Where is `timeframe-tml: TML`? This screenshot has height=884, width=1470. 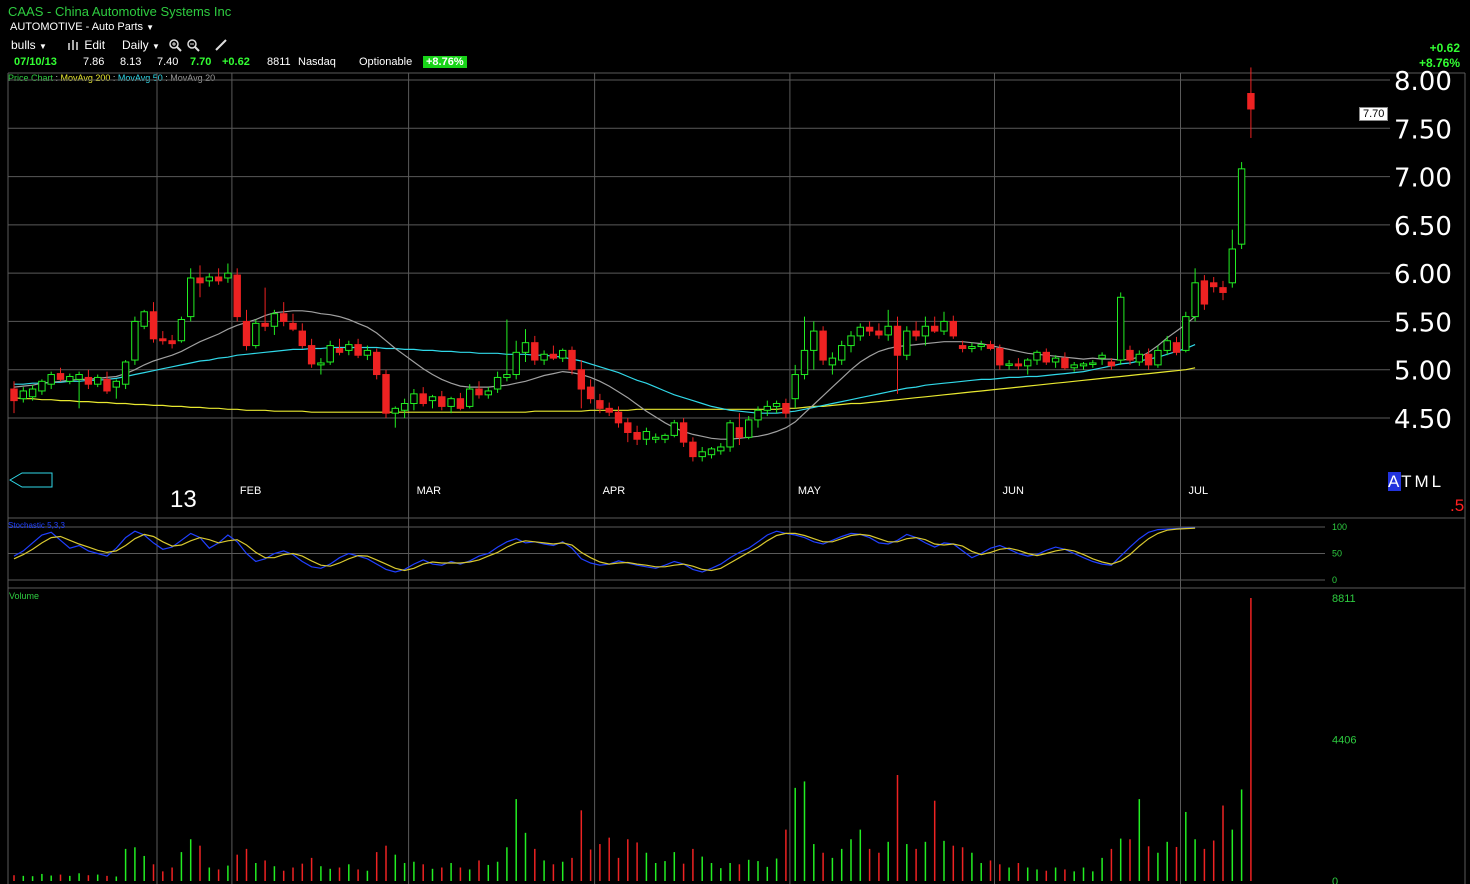
timeframe-tml: TML is located at coordinates (1423, 481).